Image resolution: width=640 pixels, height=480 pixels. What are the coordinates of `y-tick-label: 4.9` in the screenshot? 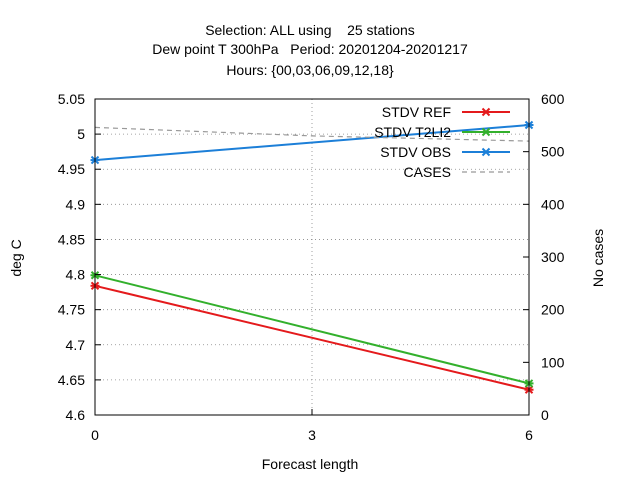 It's located at (76, 204).